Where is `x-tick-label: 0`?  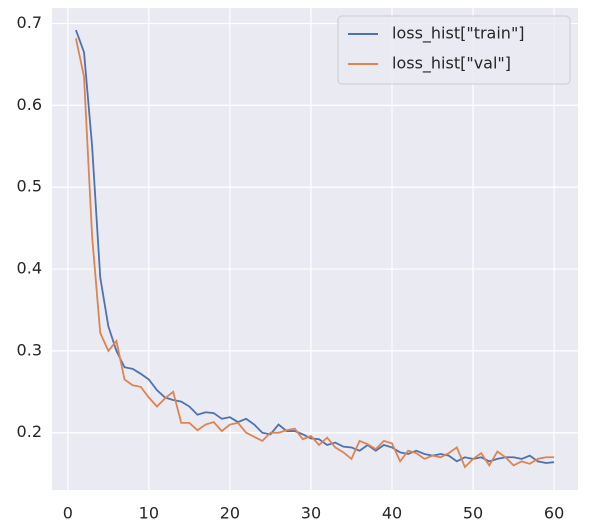 x-tick-label: 0 is located at coordinates (68, 513).